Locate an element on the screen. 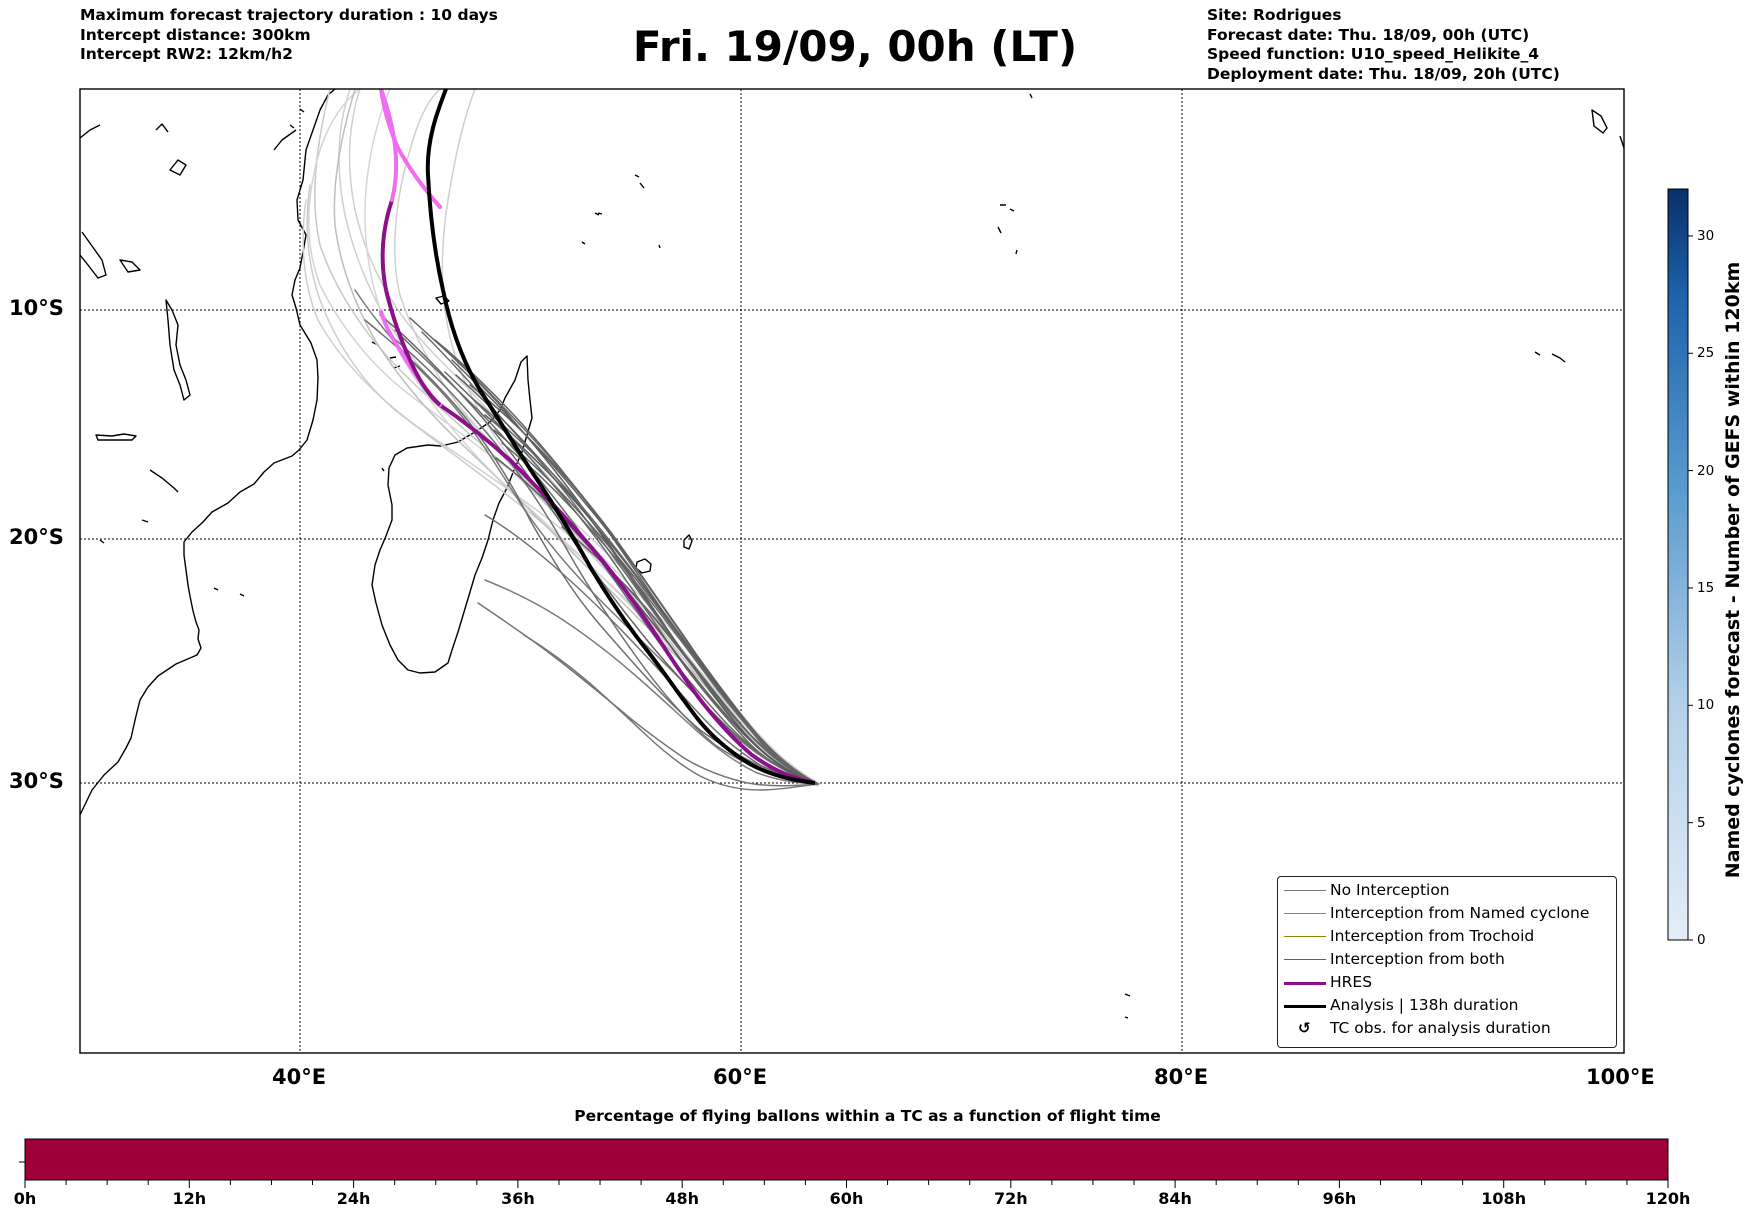  intercept-distance-text: Intercept distance: 300km is located at coordinates (195, 34).